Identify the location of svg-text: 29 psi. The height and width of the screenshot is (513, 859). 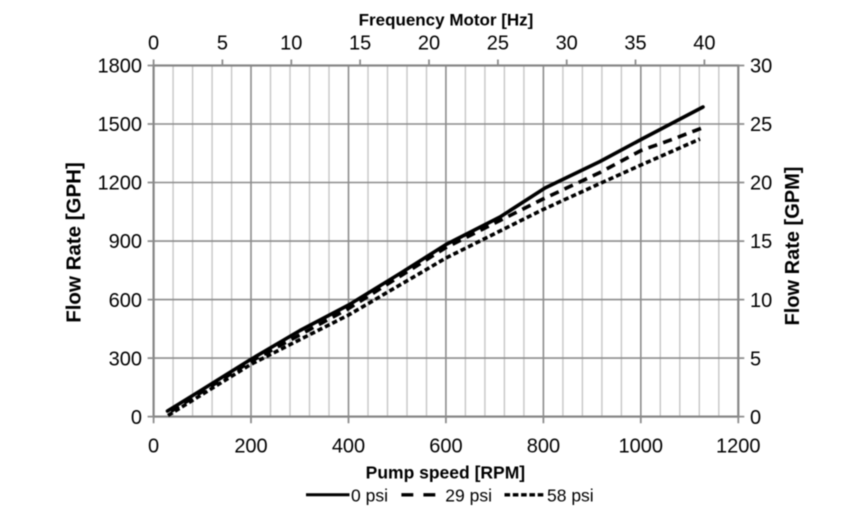
(468, 495).